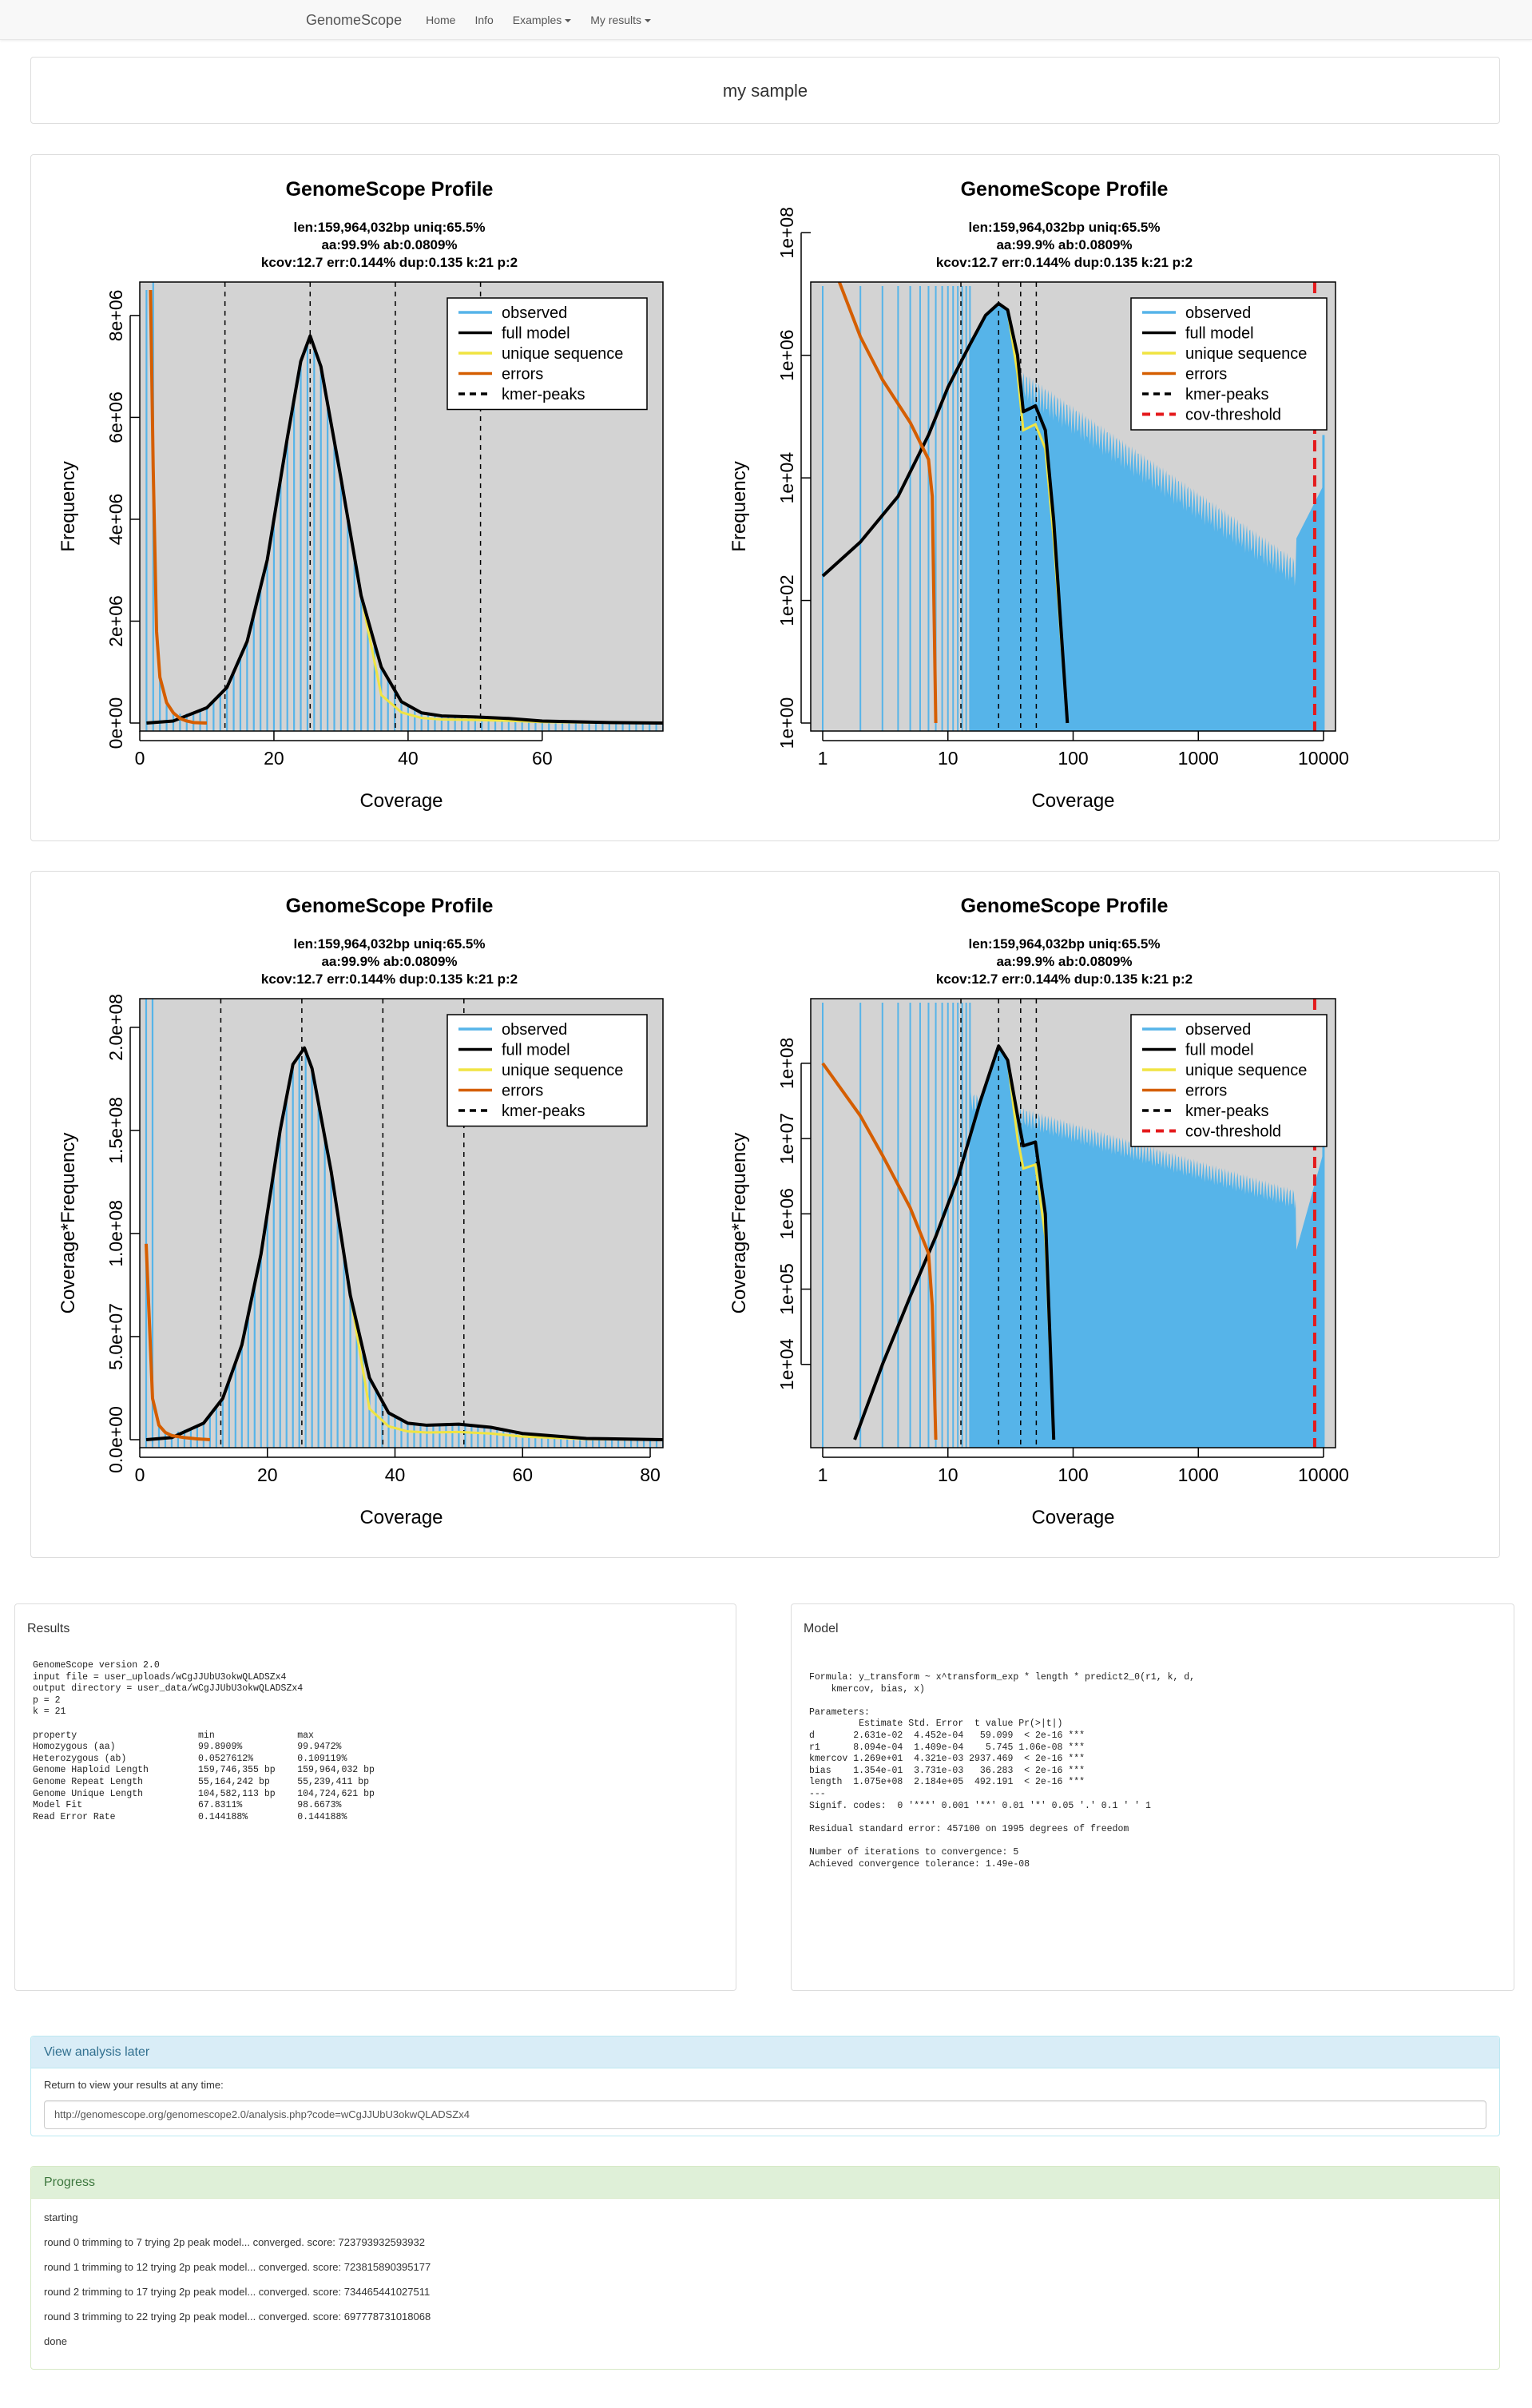 This screenshot has height=2408, width=1532. What do you see at coordinates (1229, 364) in the screenshot?
I see `legend-box` at bounding box center [1229, 364].